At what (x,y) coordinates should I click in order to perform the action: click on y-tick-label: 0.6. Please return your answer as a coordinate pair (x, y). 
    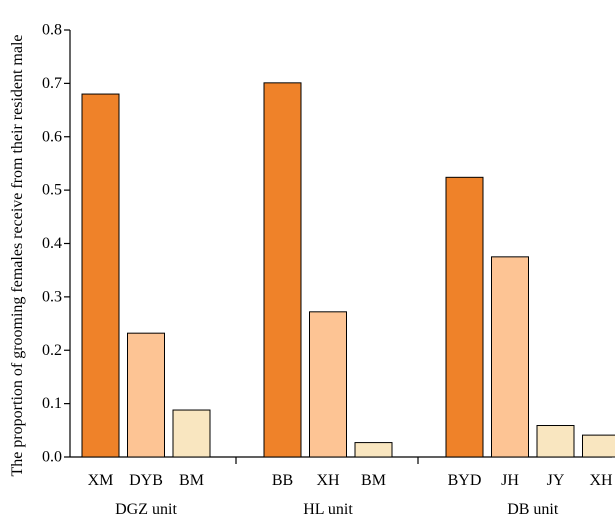
    Looking at the image, I should click on (52, 136).